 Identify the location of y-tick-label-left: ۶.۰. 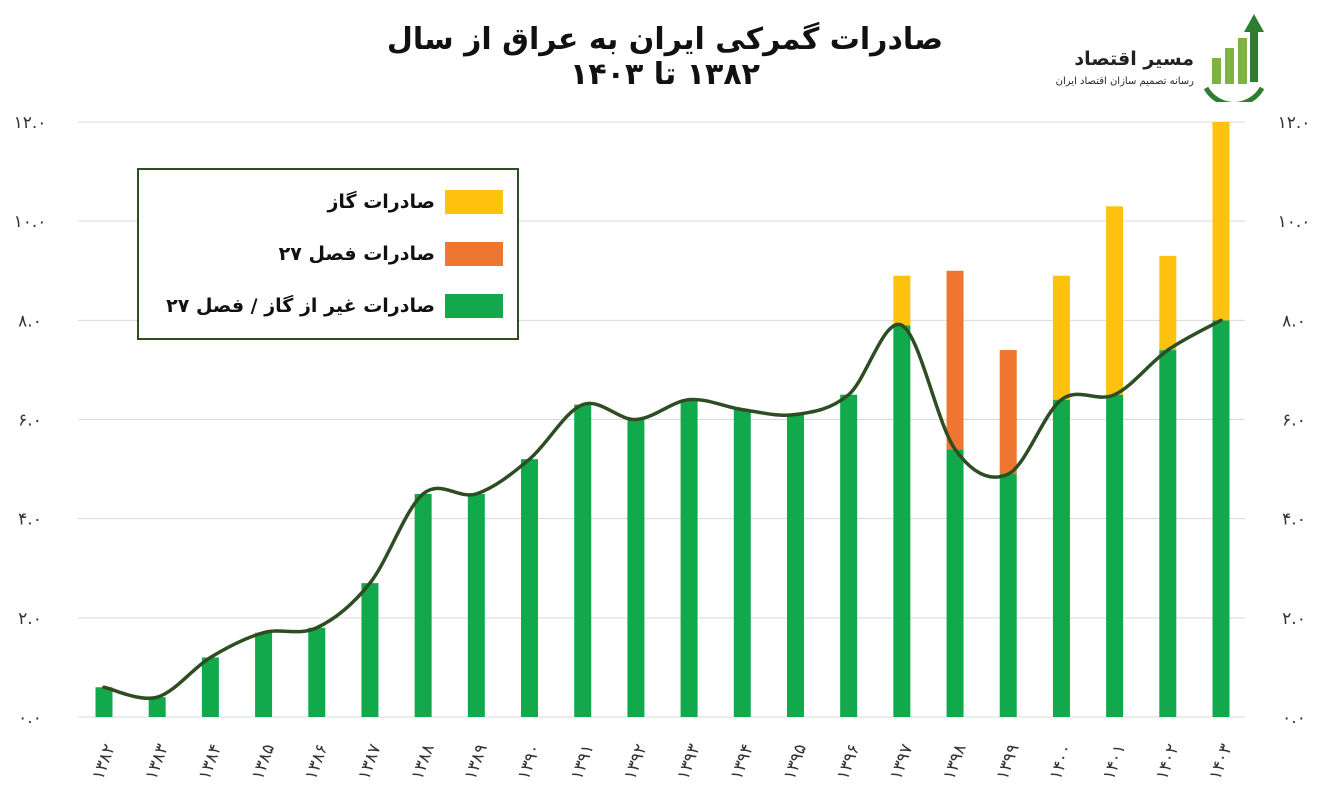
(30, 421).